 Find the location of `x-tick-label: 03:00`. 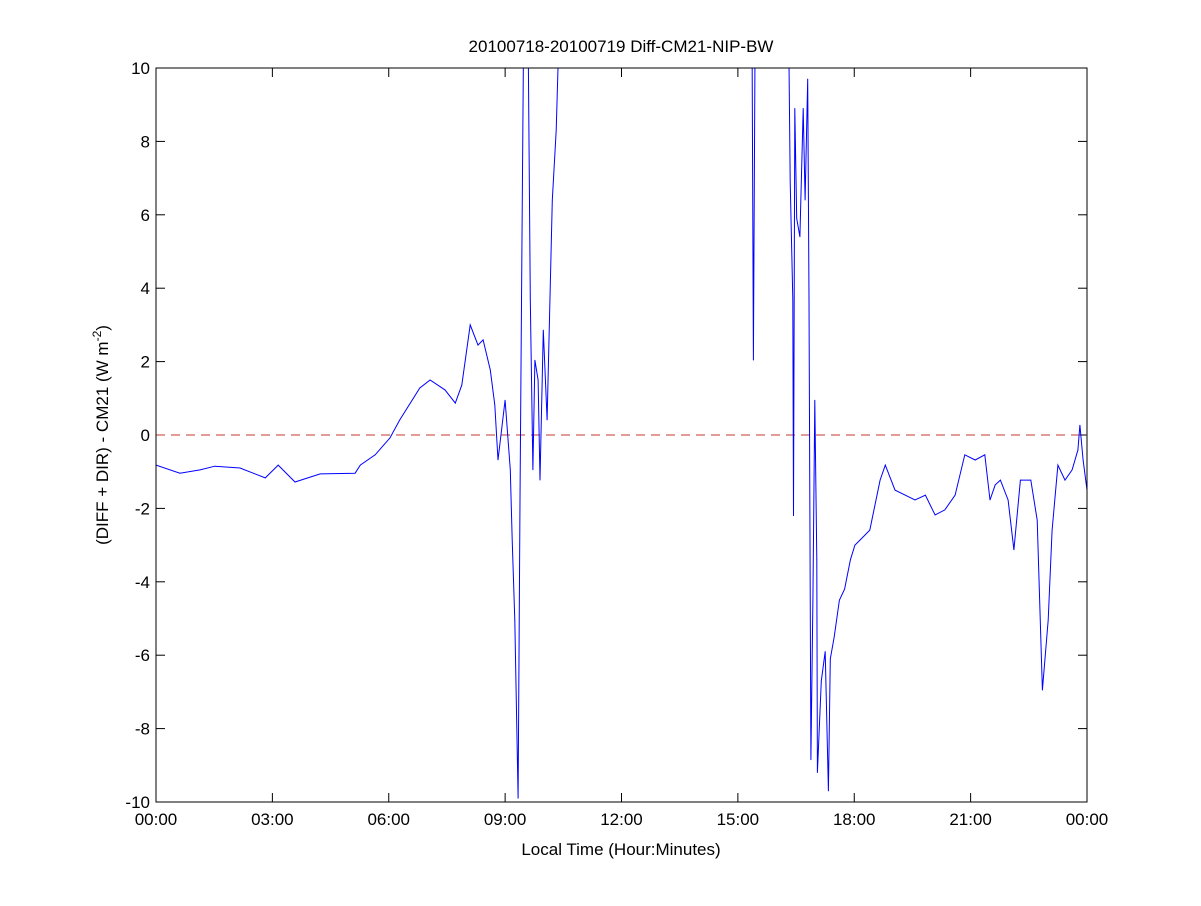

x-tick-label: 03:00 is located at coordinates (272, 819).